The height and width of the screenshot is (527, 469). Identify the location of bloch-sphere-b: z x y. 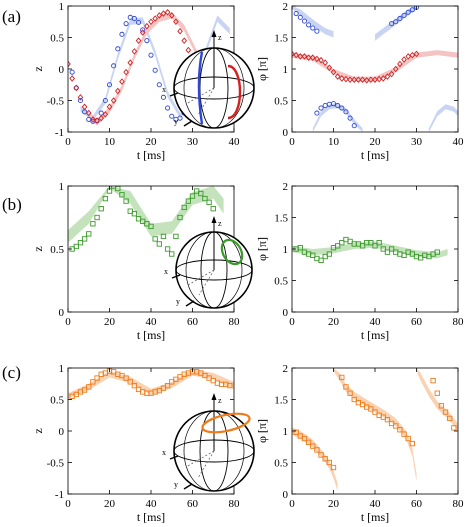
(208, 262).